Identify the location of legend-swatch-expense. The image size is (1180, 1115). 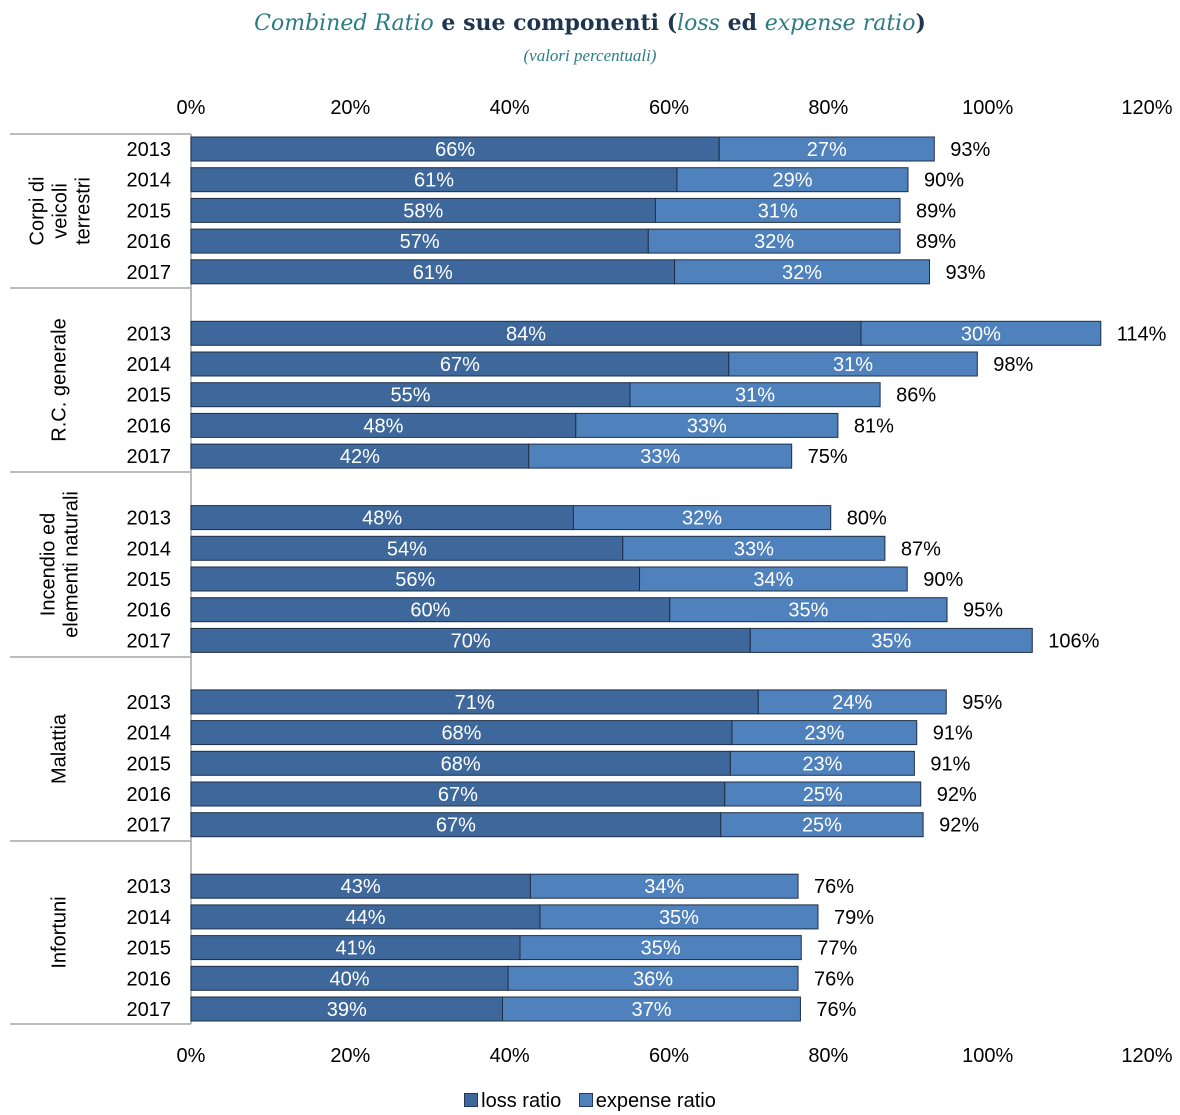
(585, 1100).